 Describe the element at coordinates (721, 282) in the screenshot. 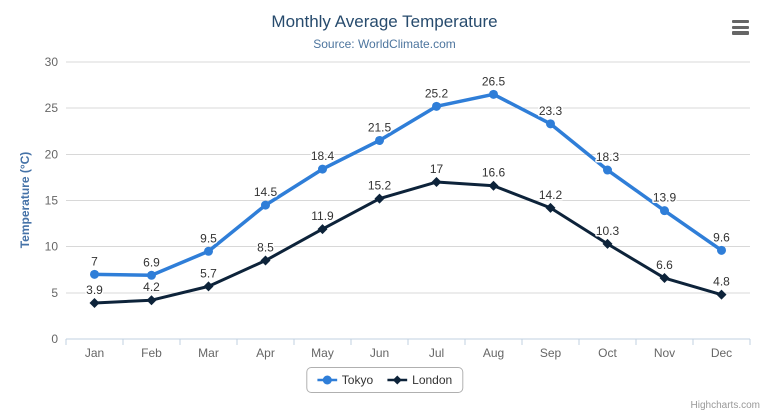

I see `data-label-london-dec: 4.8` at that location.